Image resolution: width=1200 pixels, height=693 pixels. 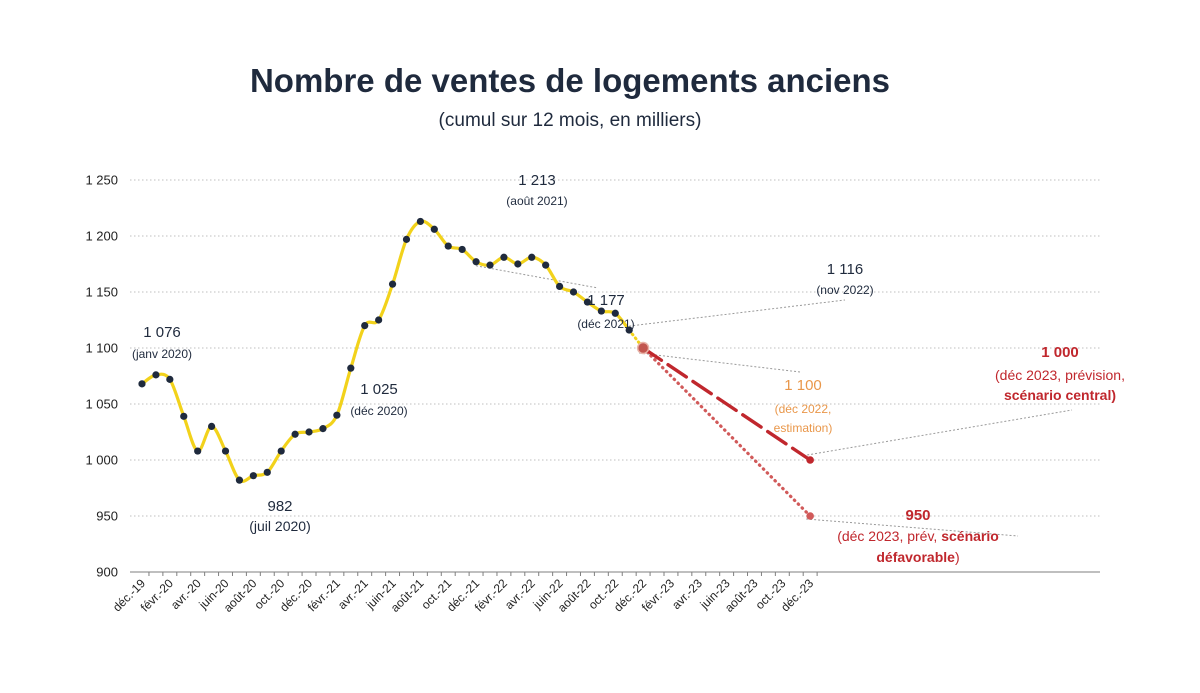 What do you see at coordinates (889, 536) in the screenshot?
I see `annotation-line-1-regular: (déc 2023, prév,` at bounding box center [889, 536].